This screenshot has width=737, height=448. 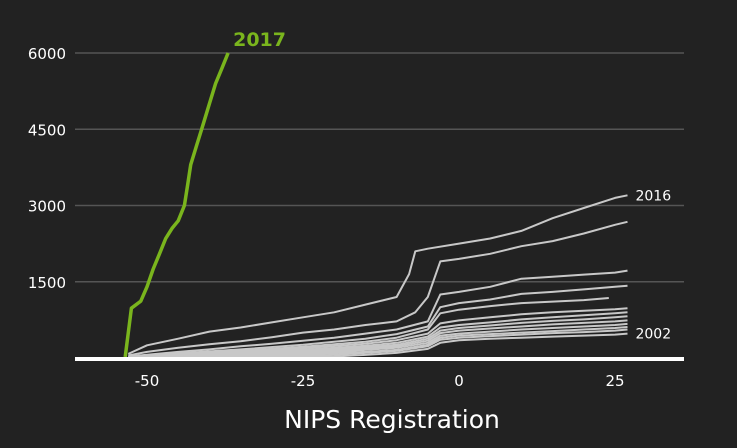 What do you see at coordinates (47, 207) in the screenshot?
I see `y-tick-label-3000: 3000` at bounding box center [47, 207].